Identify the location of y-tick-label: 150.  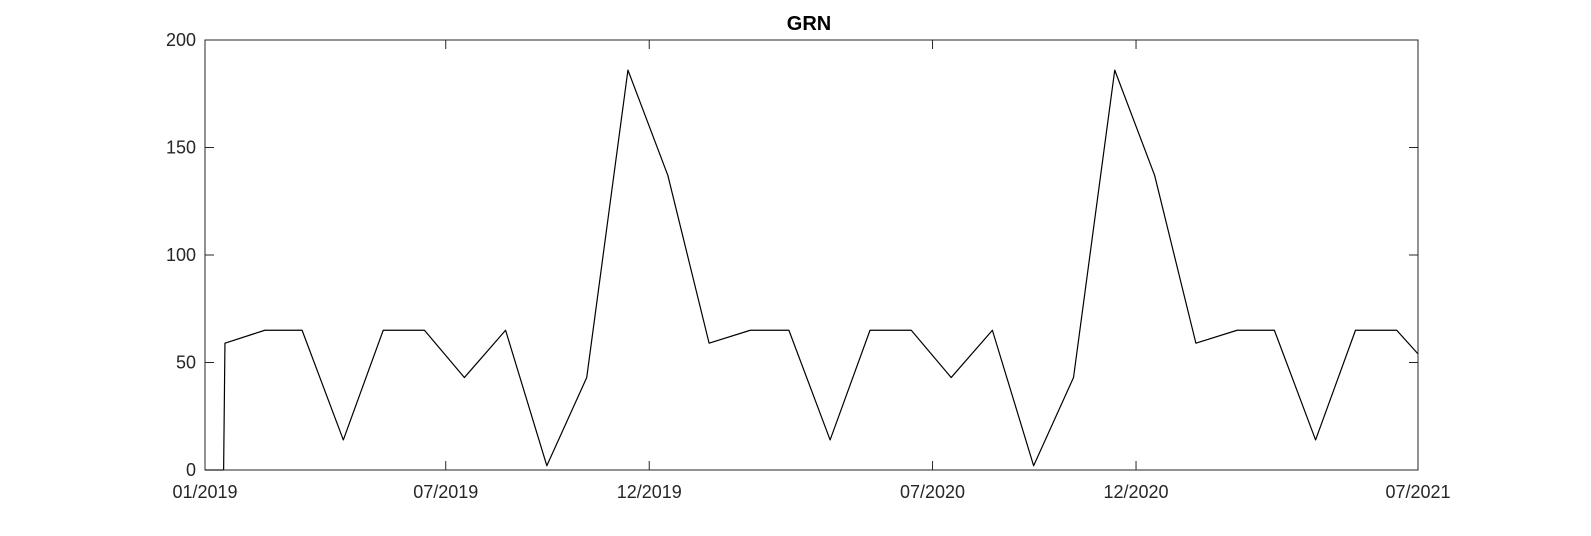
(181, 148).